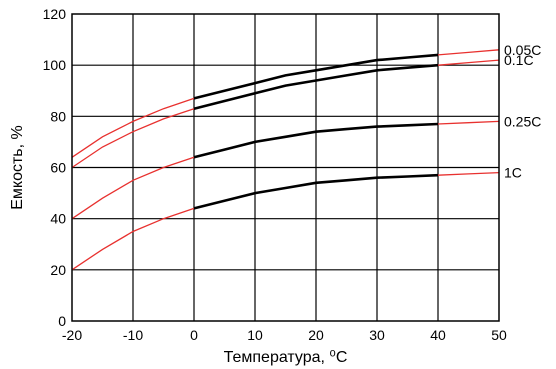  I want to click on y-tick-label: 80, so click(58, 116).